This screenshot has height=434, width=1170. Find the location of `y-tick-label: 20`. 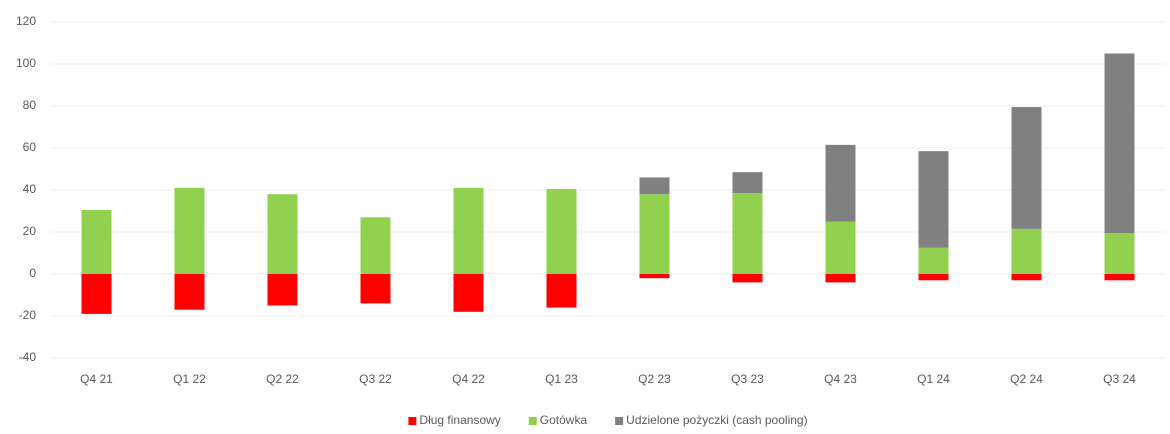

y-tick-label: 20 is located at coordinates (30, 231).